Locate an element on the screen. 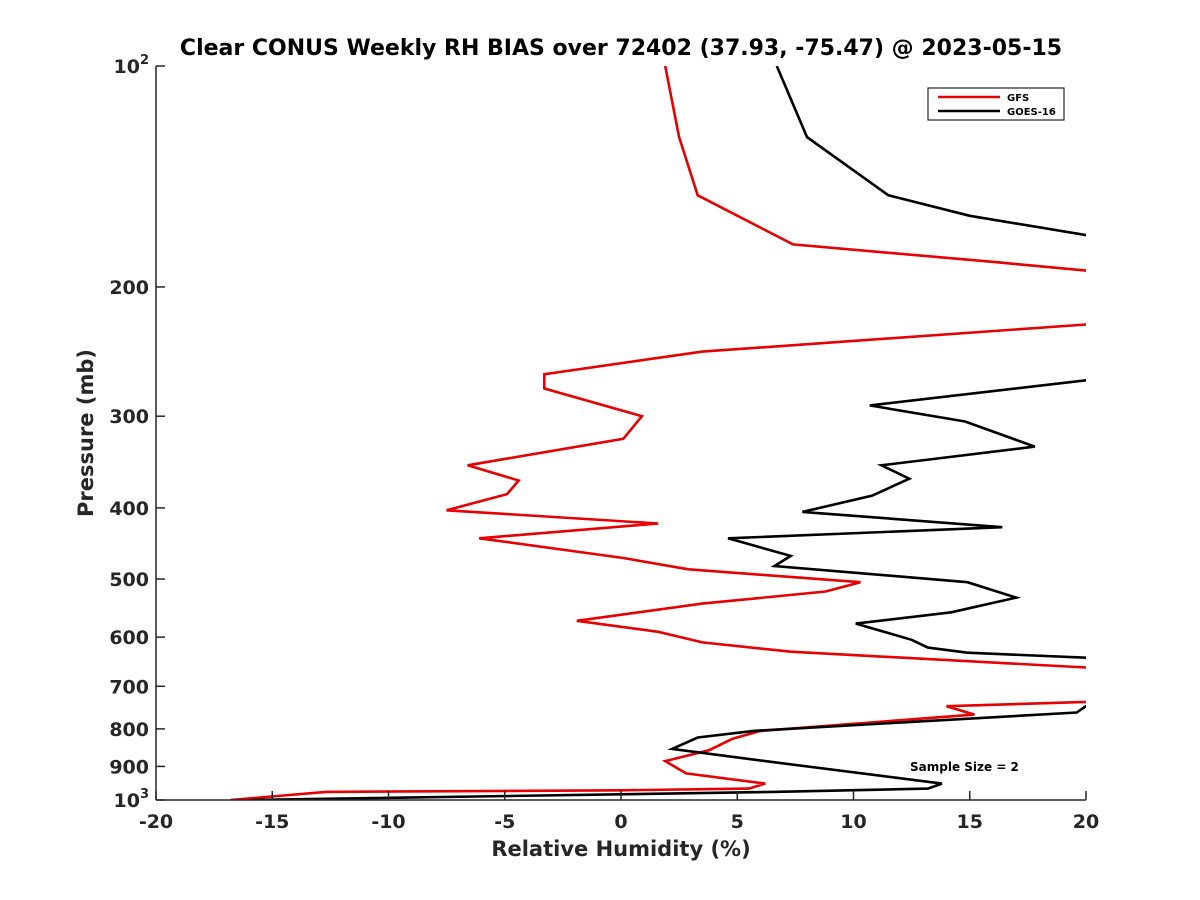 Image resolution: width=1200 pixels, height=900 pixels. x-tick-label: 20 is located at coordinates (1086, 822).